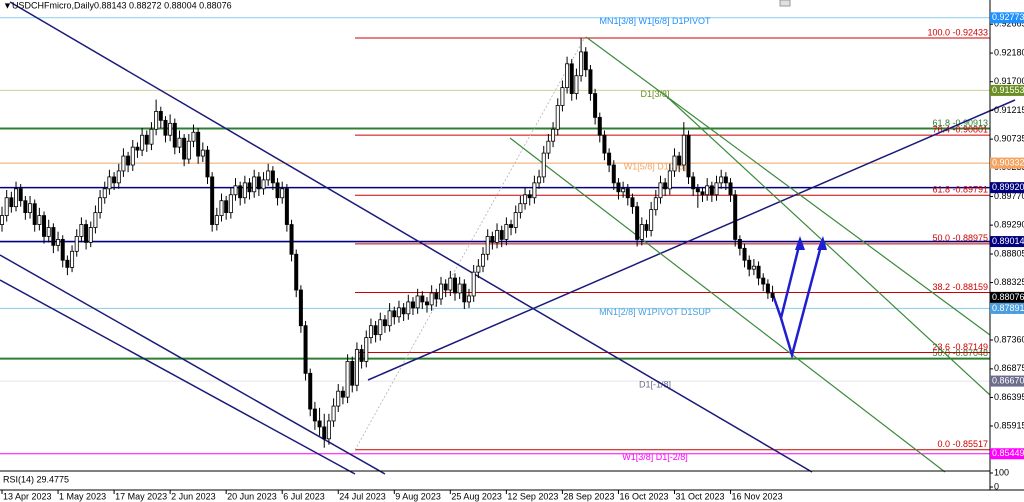  Describe the element at coordinates (1009, 138) in the screenshot. I see `y-tick-label: 0.90735` at that location.